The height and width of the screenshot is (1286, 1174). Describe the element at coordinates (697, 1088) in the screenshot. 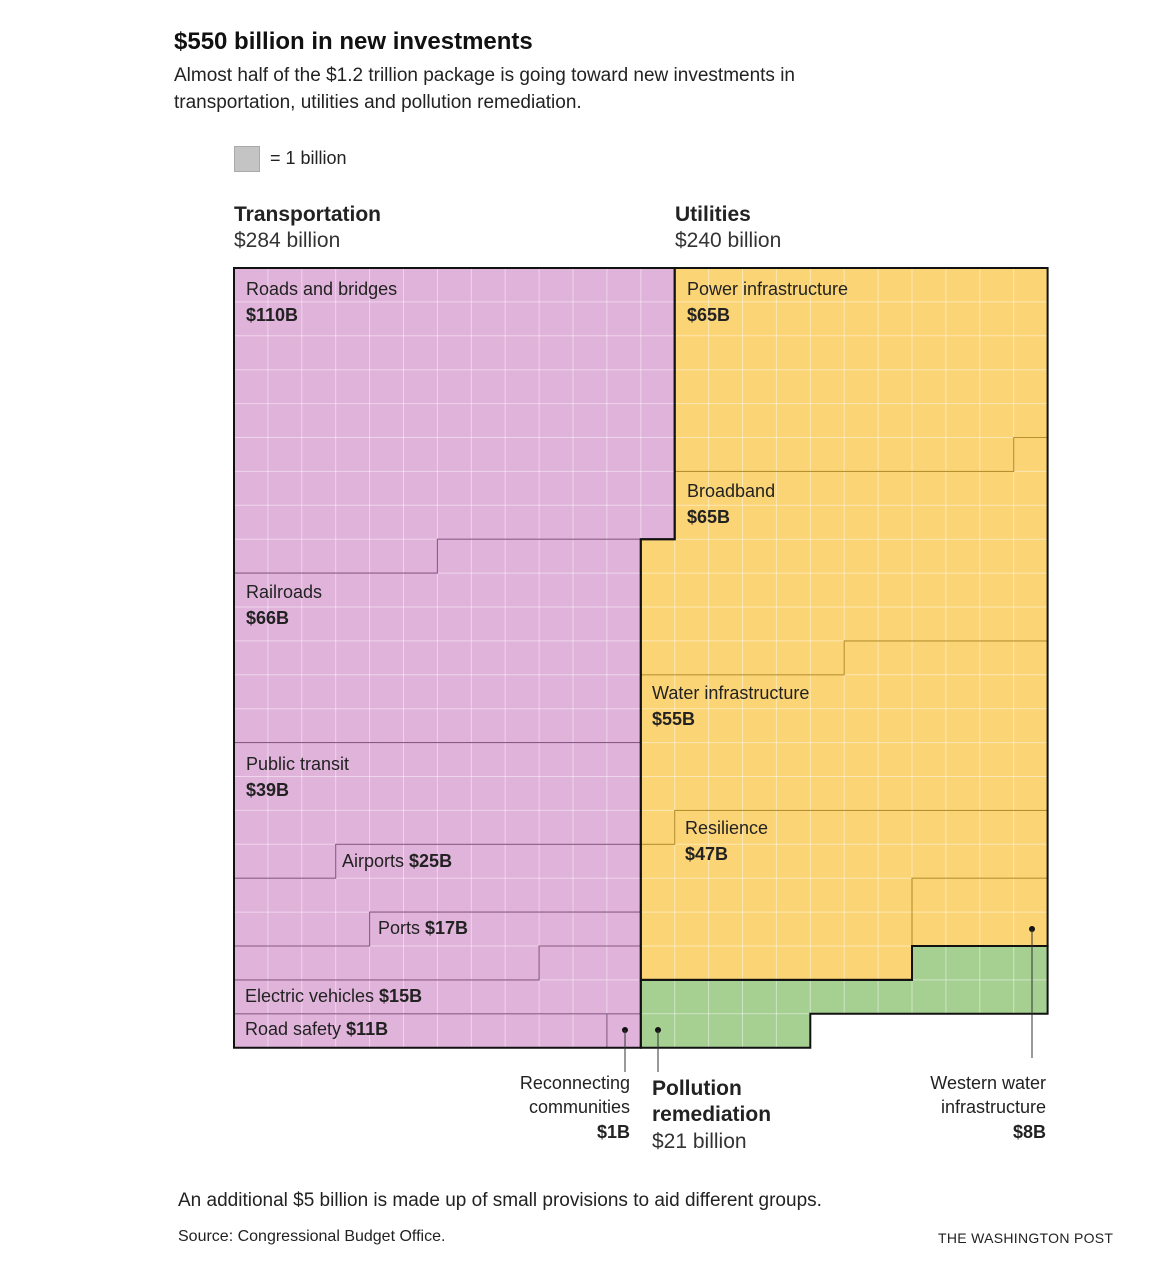

I see `pollution-name-line1: Pollution` at that location.